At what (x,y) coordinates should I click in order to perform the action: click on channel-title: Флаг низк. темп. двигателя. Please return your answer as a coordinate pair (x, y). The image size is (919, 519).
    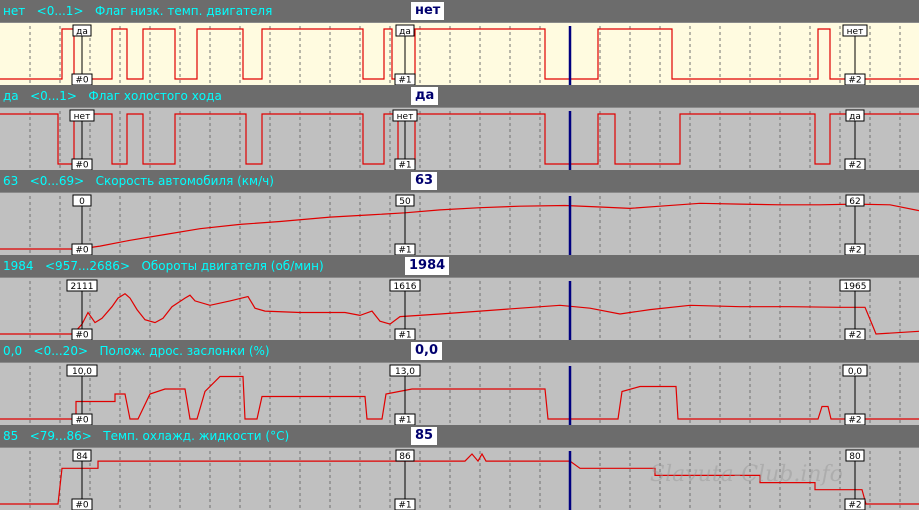
    Looking at the image, I should click on (183, 11).